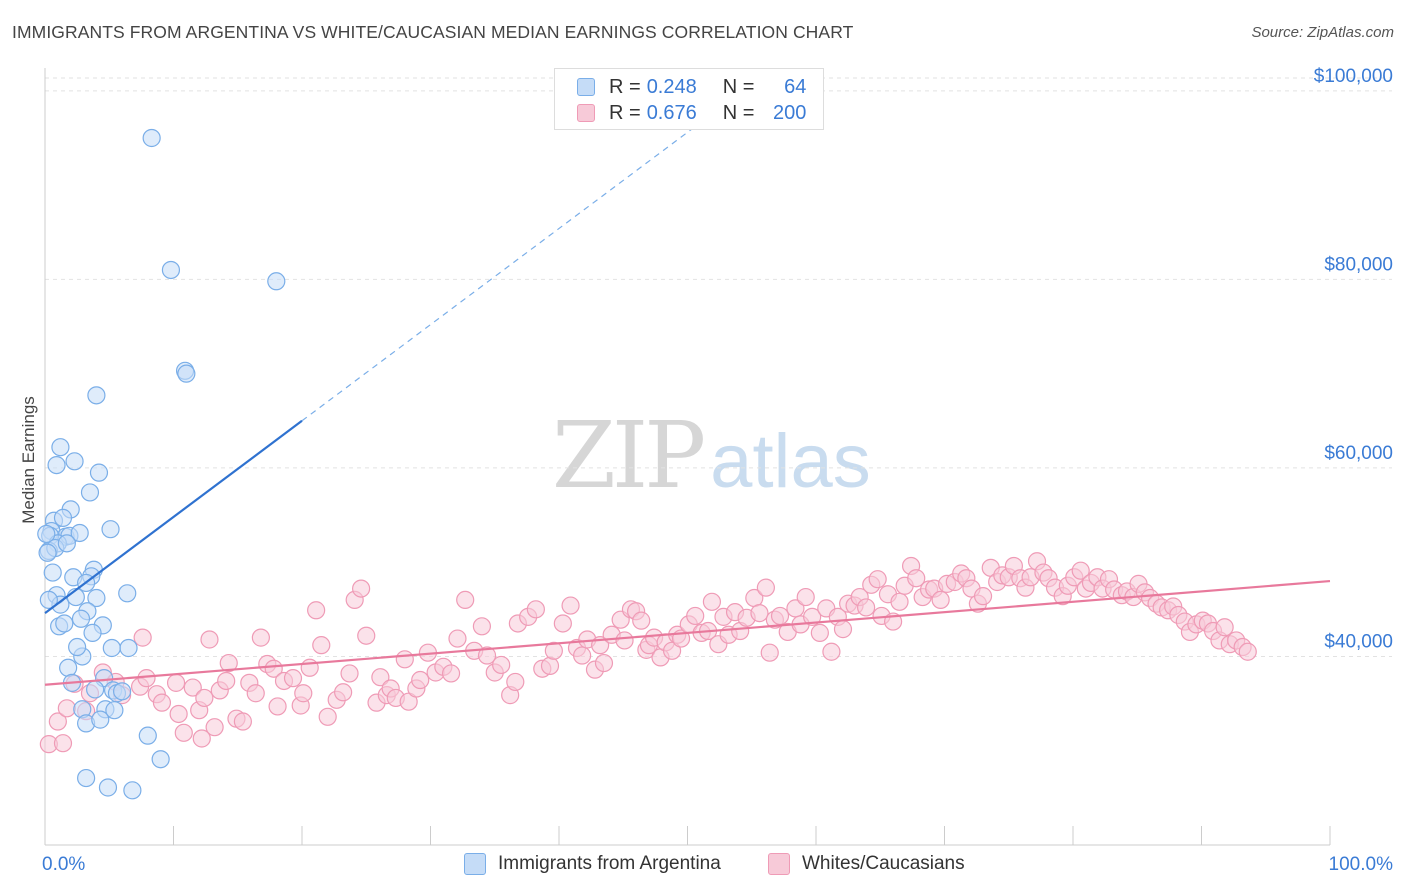 The height and width of the screenshot is (892, 1406). I want to click on x-tick-label: 100.0%, so click(1361, 864).